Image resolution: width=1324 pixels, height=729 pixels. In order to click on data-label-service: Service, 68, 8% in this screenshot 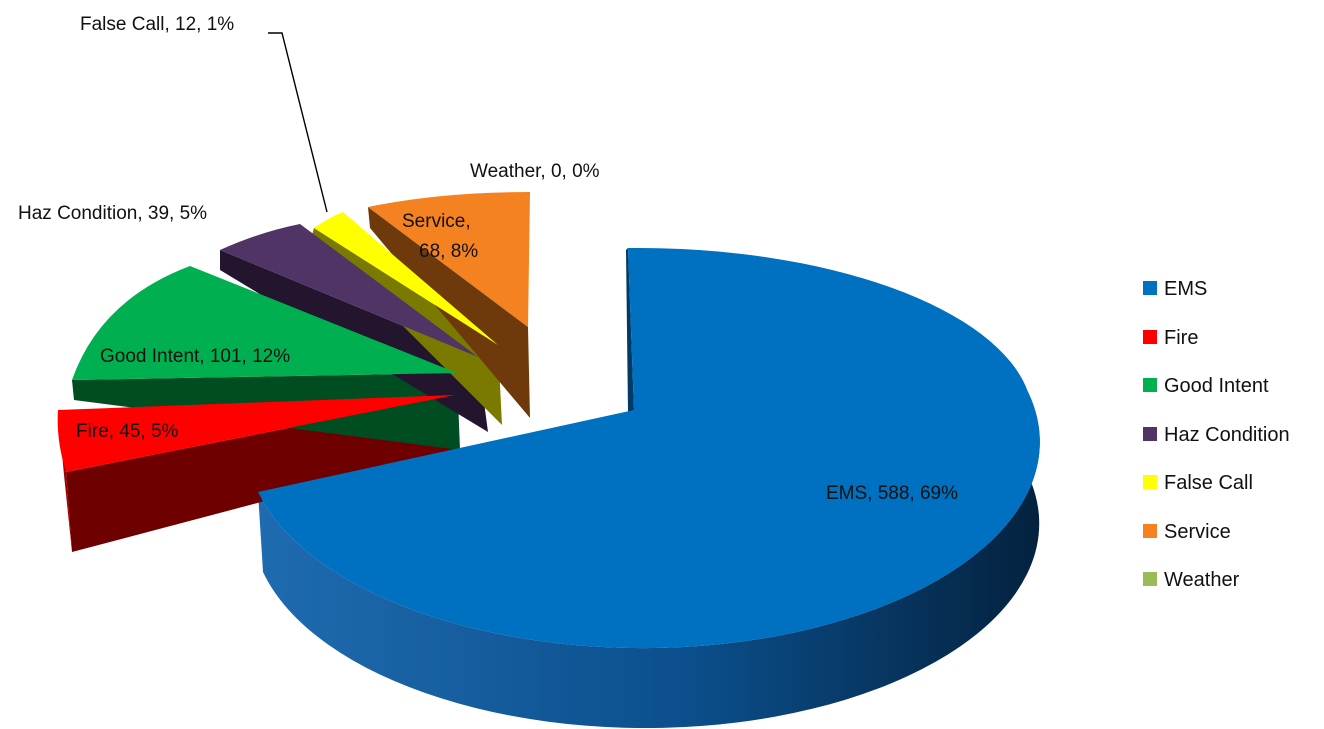, I will do `click(440, 236)`.